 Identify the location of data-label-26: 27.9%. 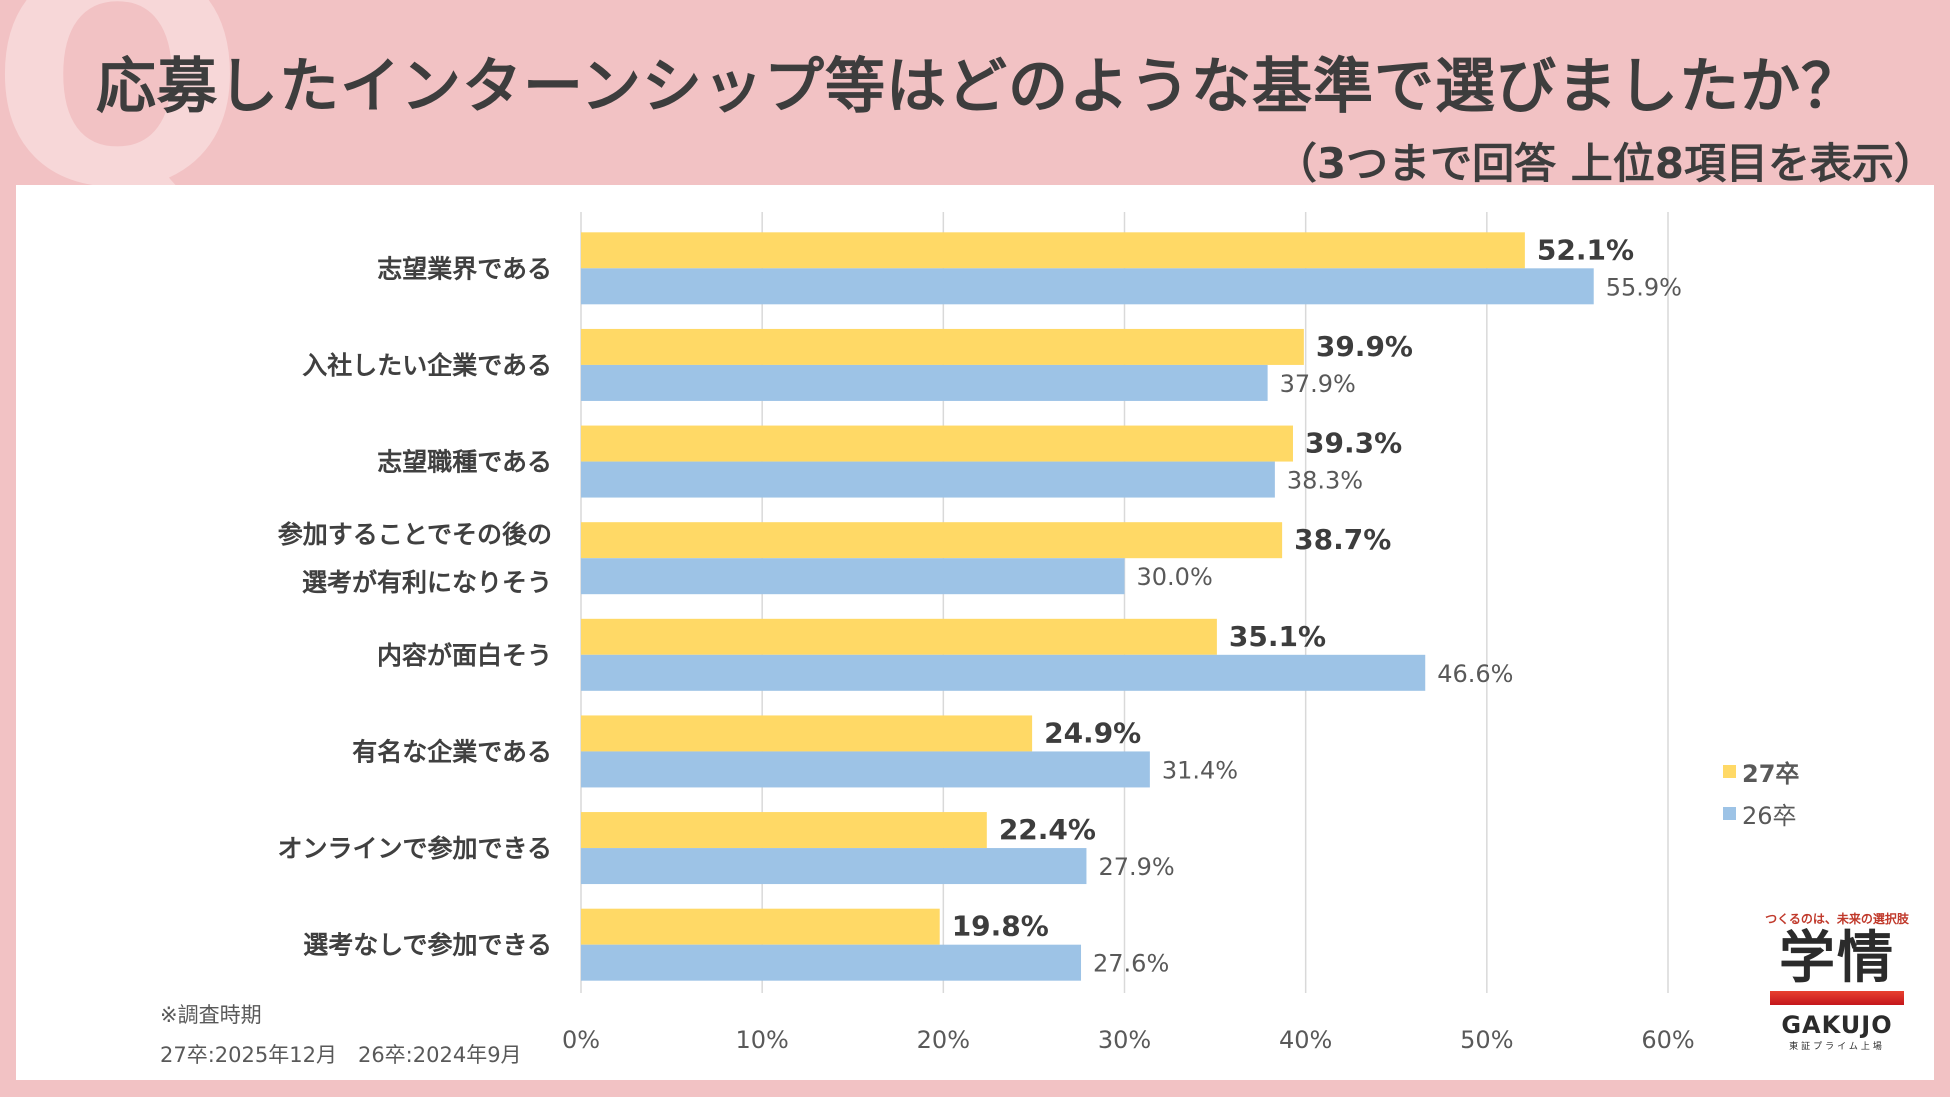
(1136, 867).